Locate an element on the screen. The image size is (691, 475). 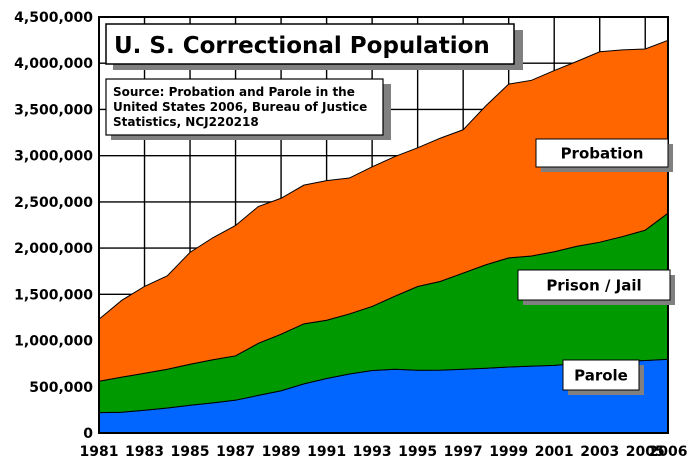
x-tick-label: 1981 is located at coordinates (99, 452).